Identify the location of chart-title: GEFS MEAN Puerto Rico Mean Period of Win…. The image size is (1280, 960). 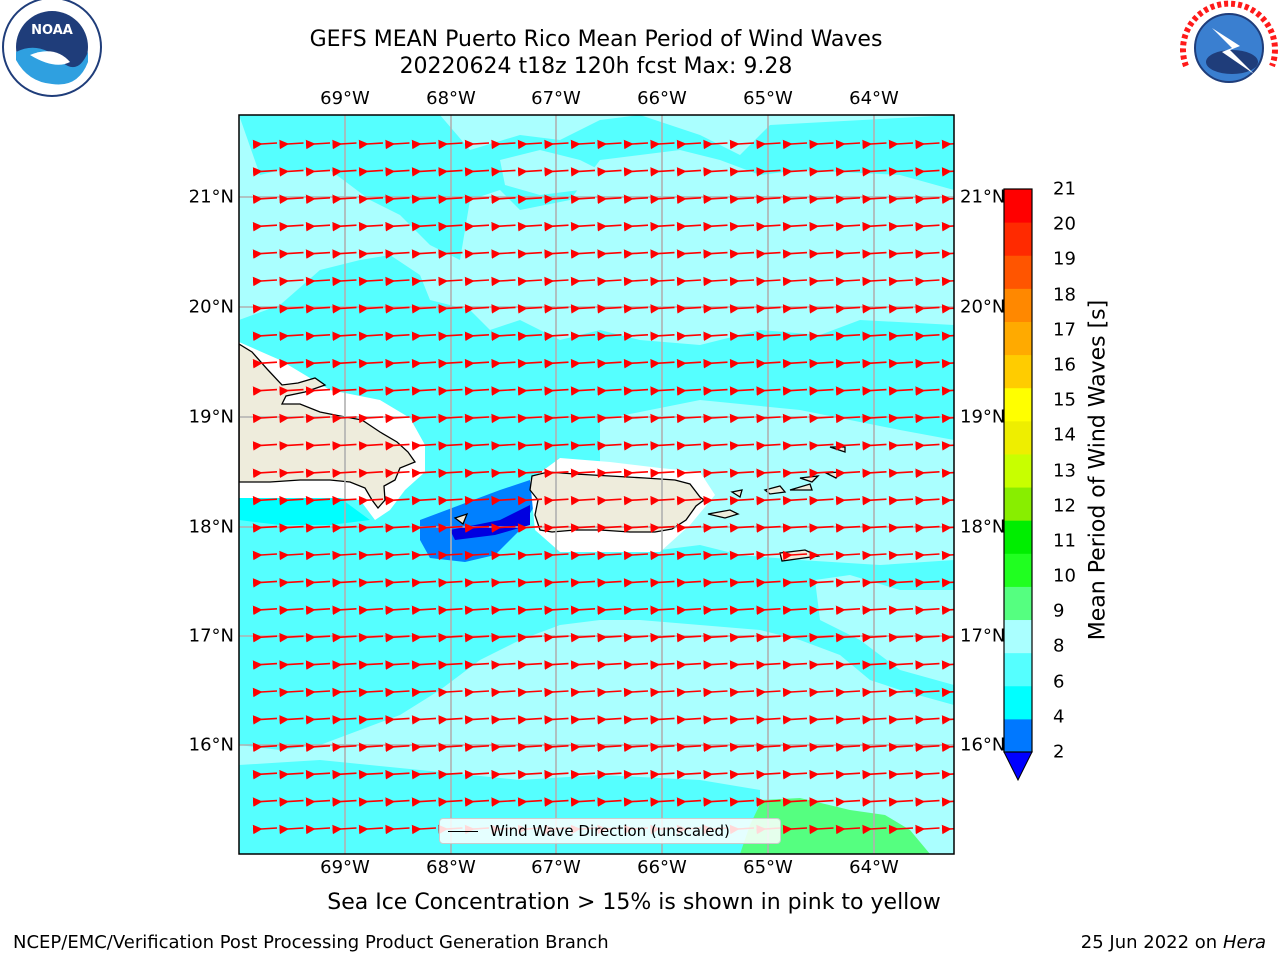
(596, 39).